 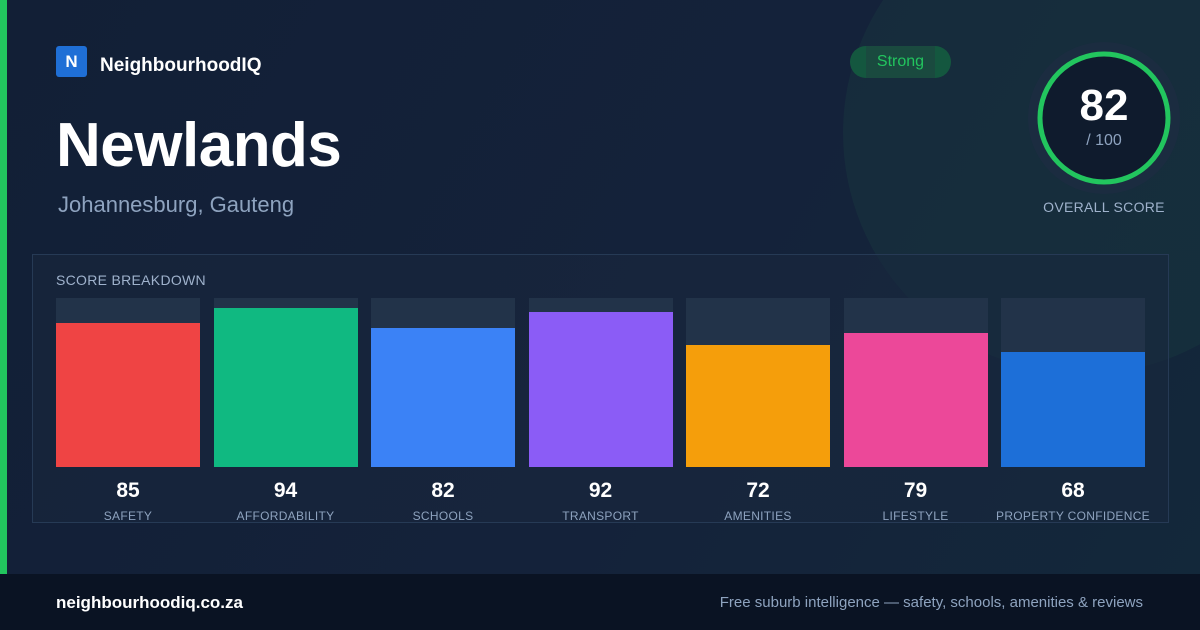 I want to click on overall-score-value: 82, so click(x=1104, y=105).